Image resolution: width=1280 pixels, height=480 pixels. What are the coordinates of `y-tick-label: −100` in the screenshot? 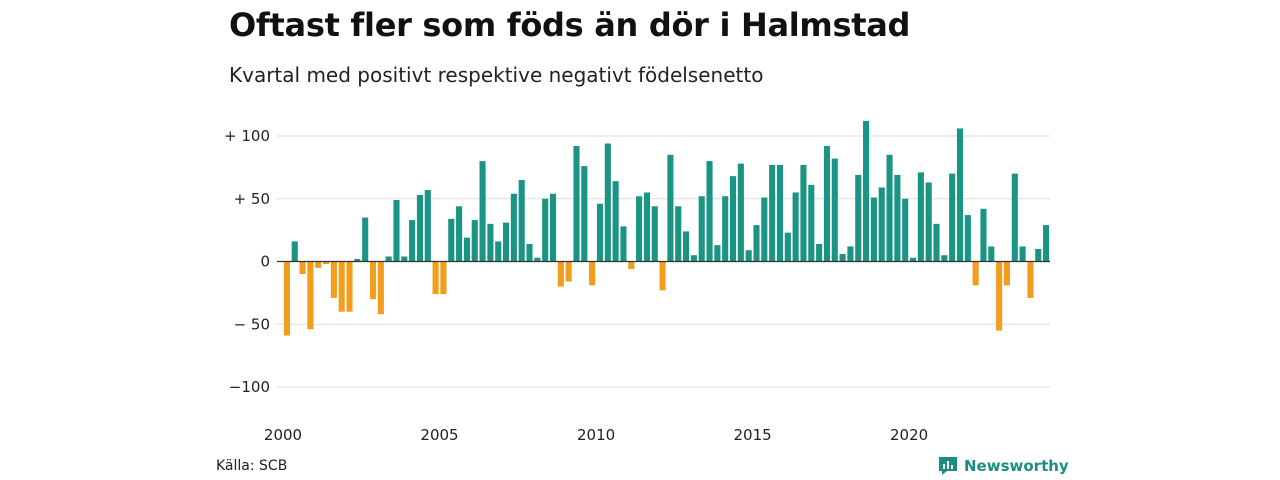 It's located at (249, 387).